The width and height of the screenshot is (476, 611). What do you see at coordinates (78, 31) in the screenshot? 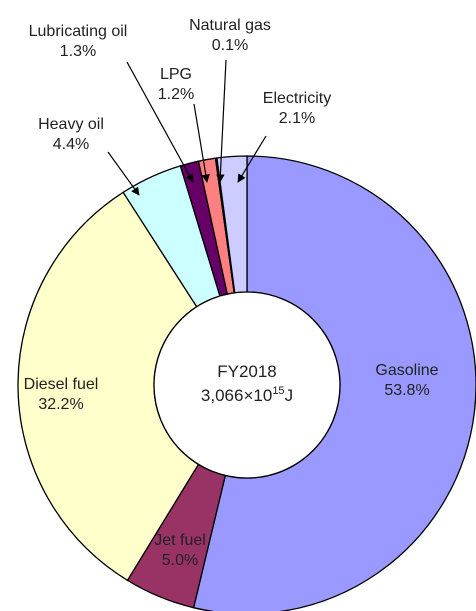
I see `slice-name-lubricating-oil: Lubricating oil` at bounding box center [78, 31].